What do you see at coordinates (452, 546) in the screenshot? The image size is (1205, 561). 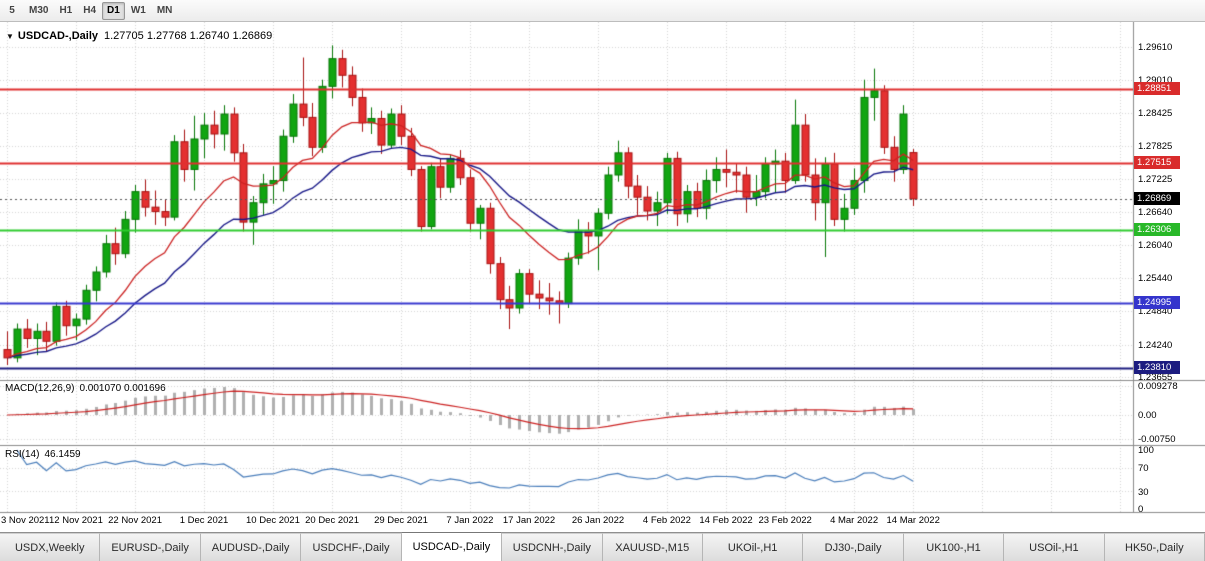 I see `chart-tab-usdcad: USDCAD-,Daily` at bounding box center [452, 546].